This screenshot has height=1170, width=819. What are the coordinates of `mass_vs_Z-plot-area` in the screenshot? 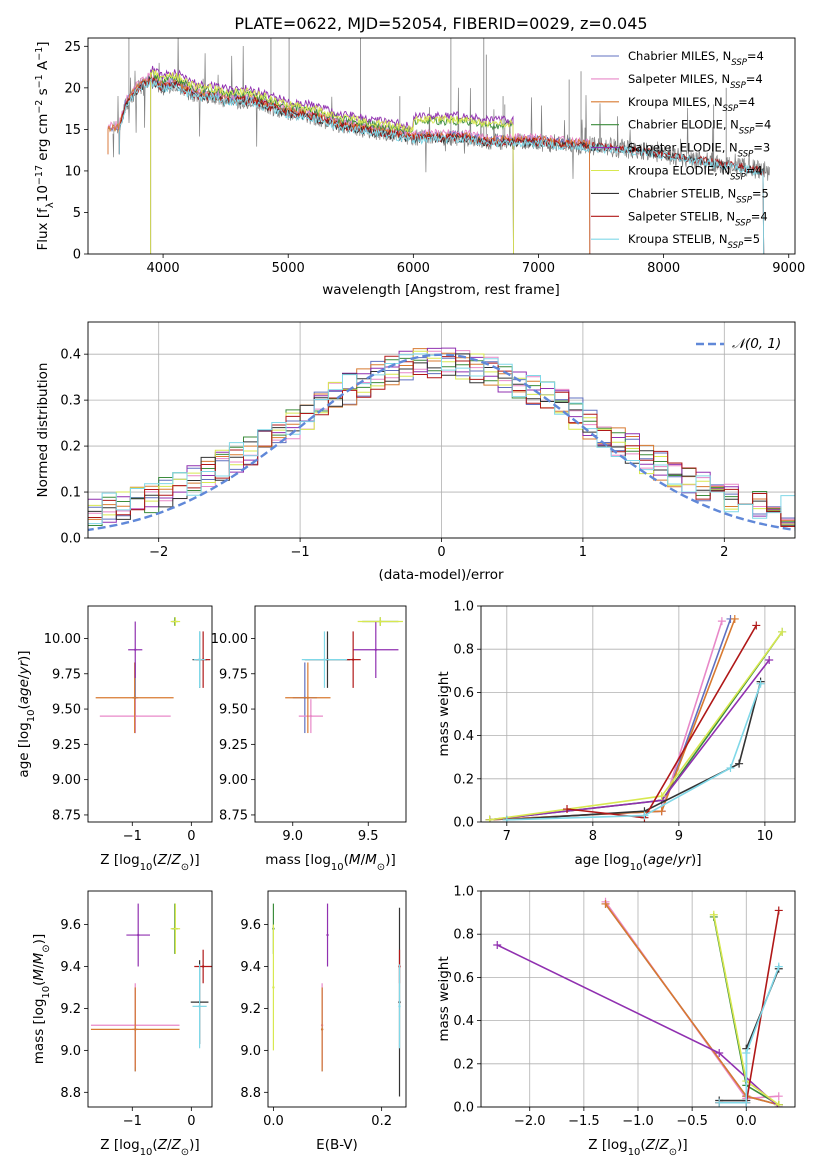 It's located at (151, 987).